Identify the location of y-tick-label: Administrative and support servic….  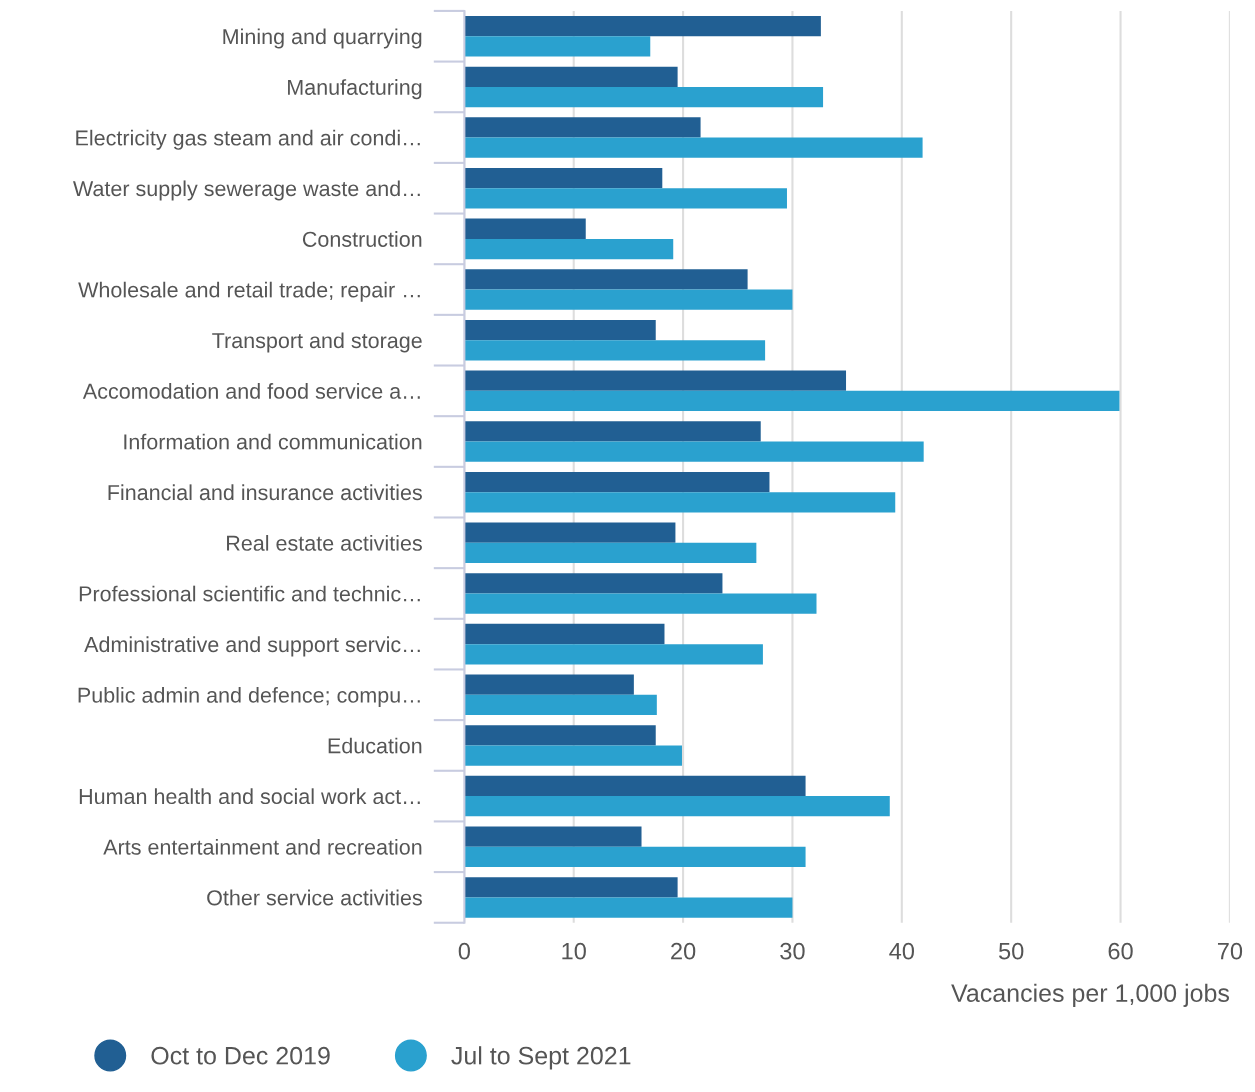
(252, 646).